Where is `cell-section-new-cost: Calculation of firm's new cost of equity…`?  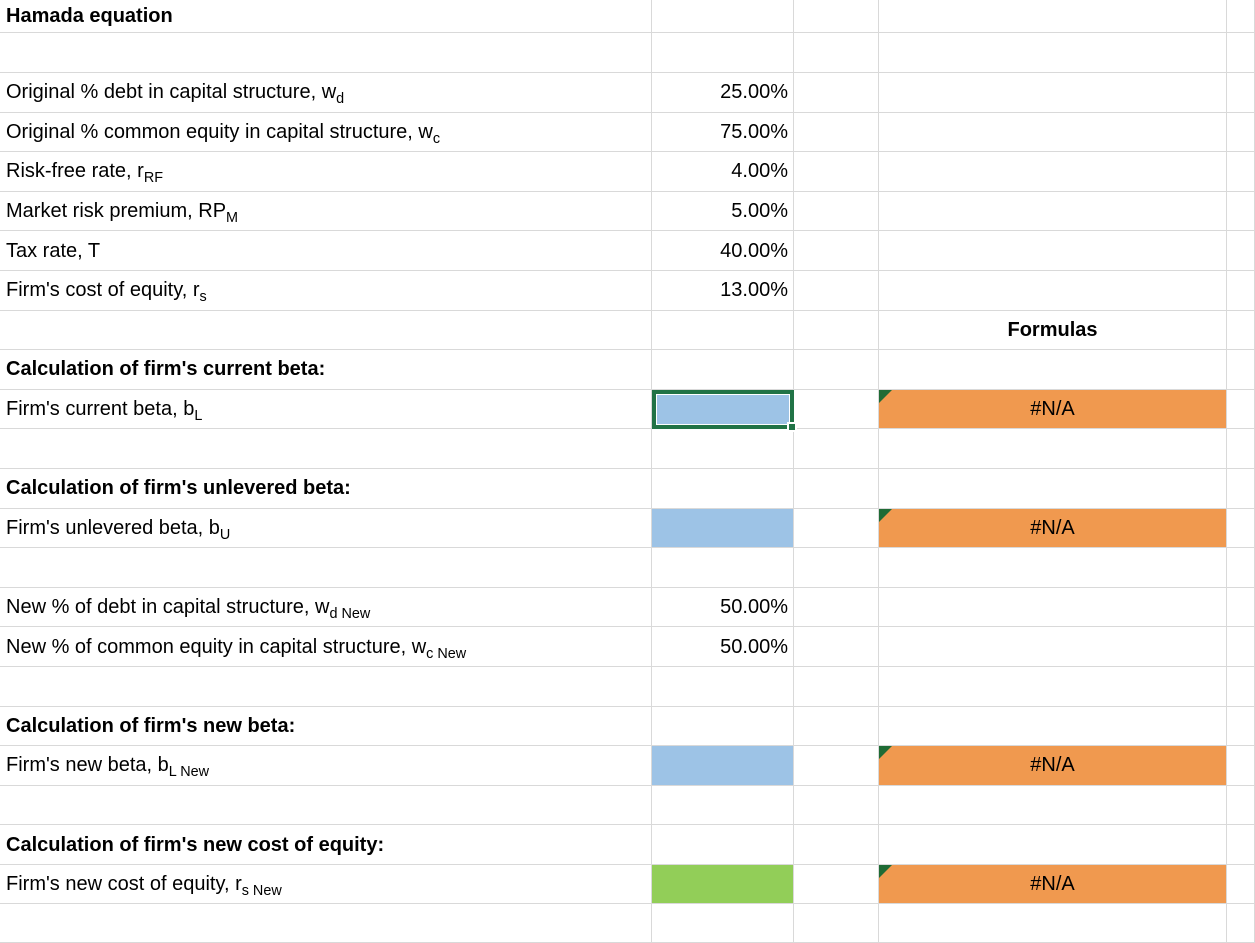
cell-section-new-cost: Calculation of firm's new cost of equity… is located at coordinates (326, 845).